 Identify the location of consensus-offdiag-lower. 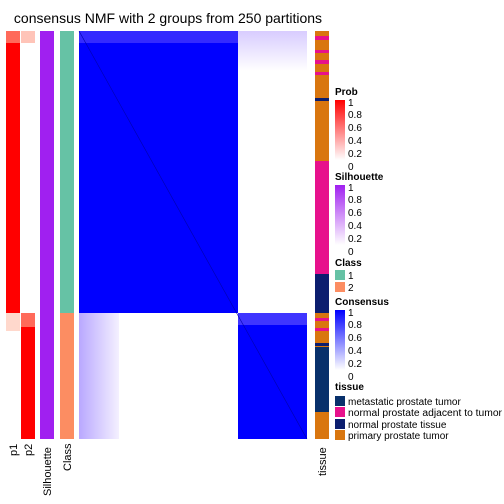
(99, 376).